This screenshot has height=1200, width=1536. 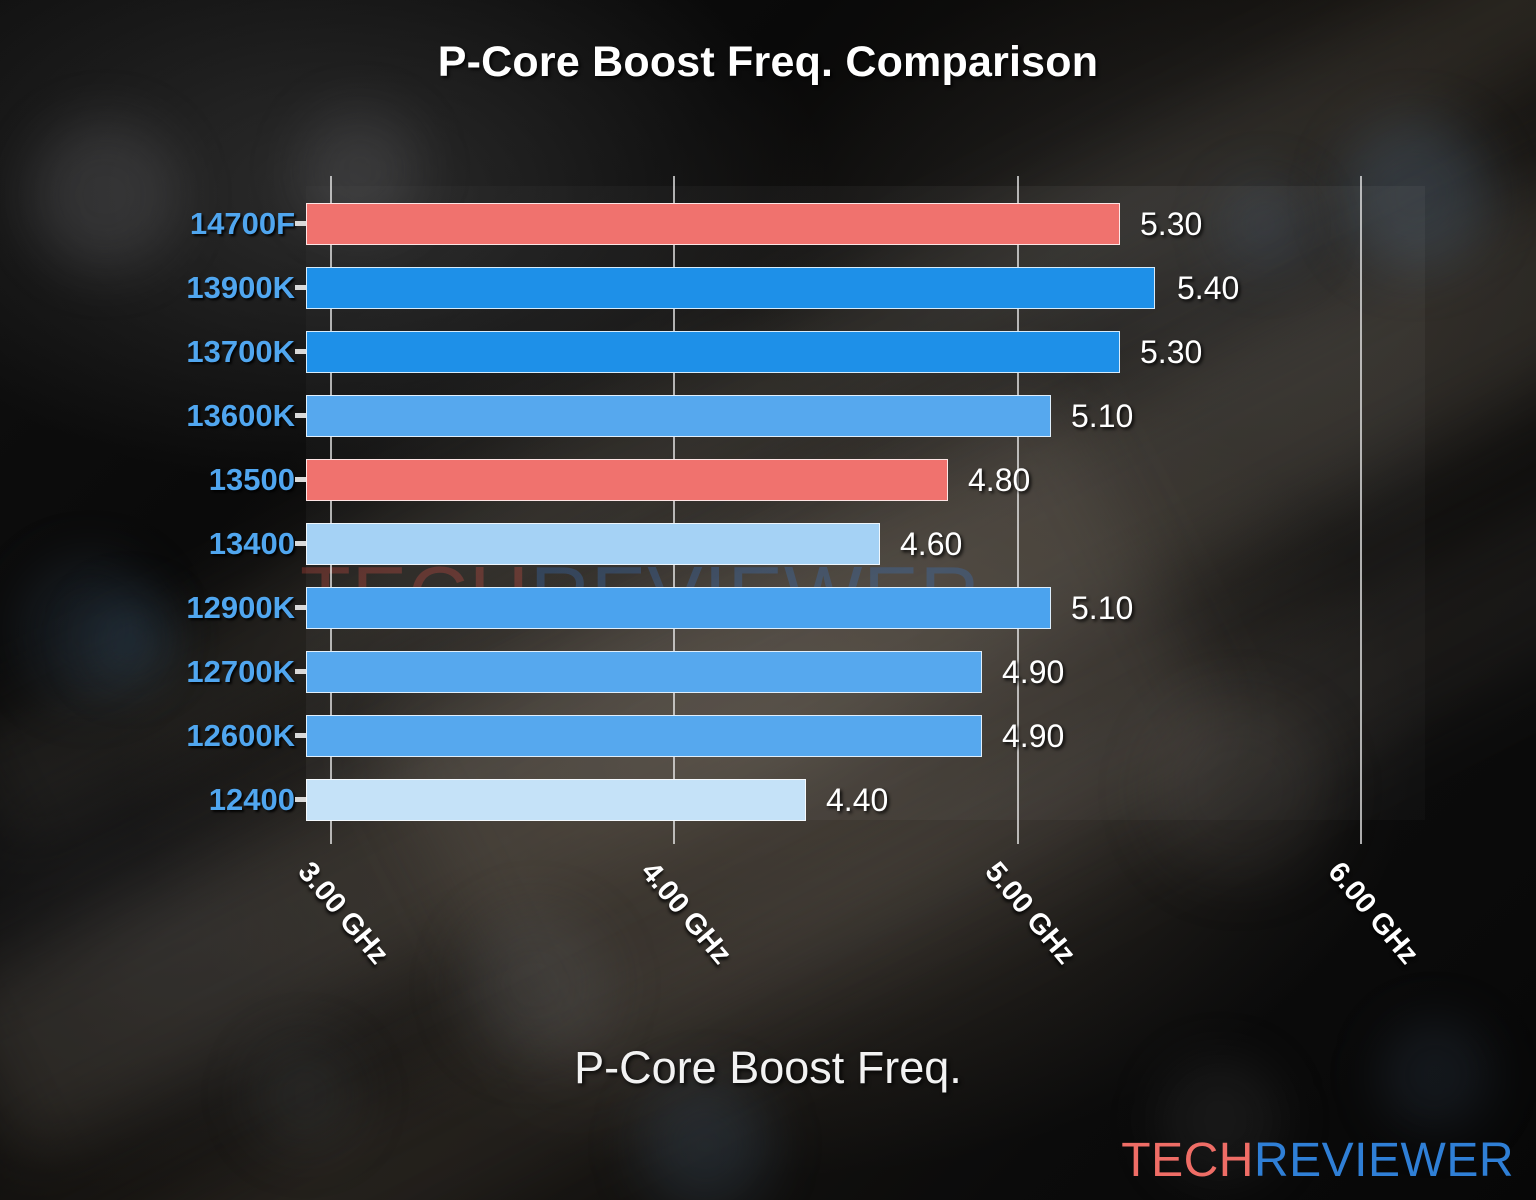 What do you see at coordinates (1383, 1160) in the screenshot?
I see `logo-reviewer: REVIEWER` at bounding box center [1383, 1160].